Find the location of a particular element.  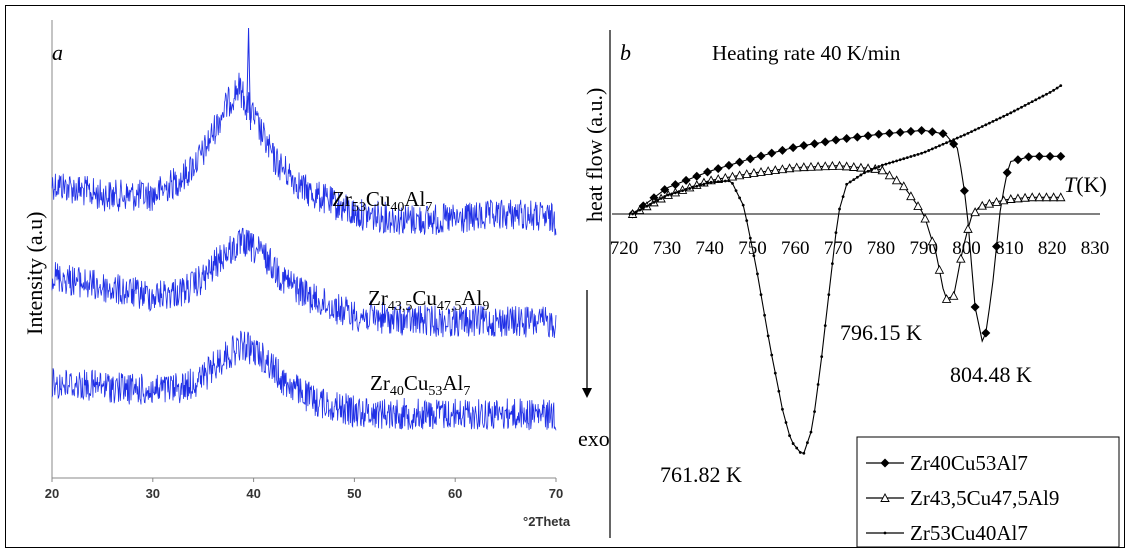

exo-arrow-head is located at coordinates (587, 393).